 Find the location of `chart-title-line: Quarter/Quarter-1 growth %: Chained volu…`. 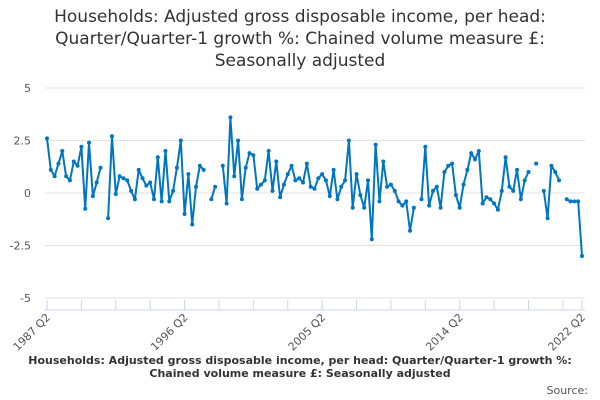

chart-title-line: Quarter/Quarter-1 growth %: Chained volu… is located at coordinates (300, 39).